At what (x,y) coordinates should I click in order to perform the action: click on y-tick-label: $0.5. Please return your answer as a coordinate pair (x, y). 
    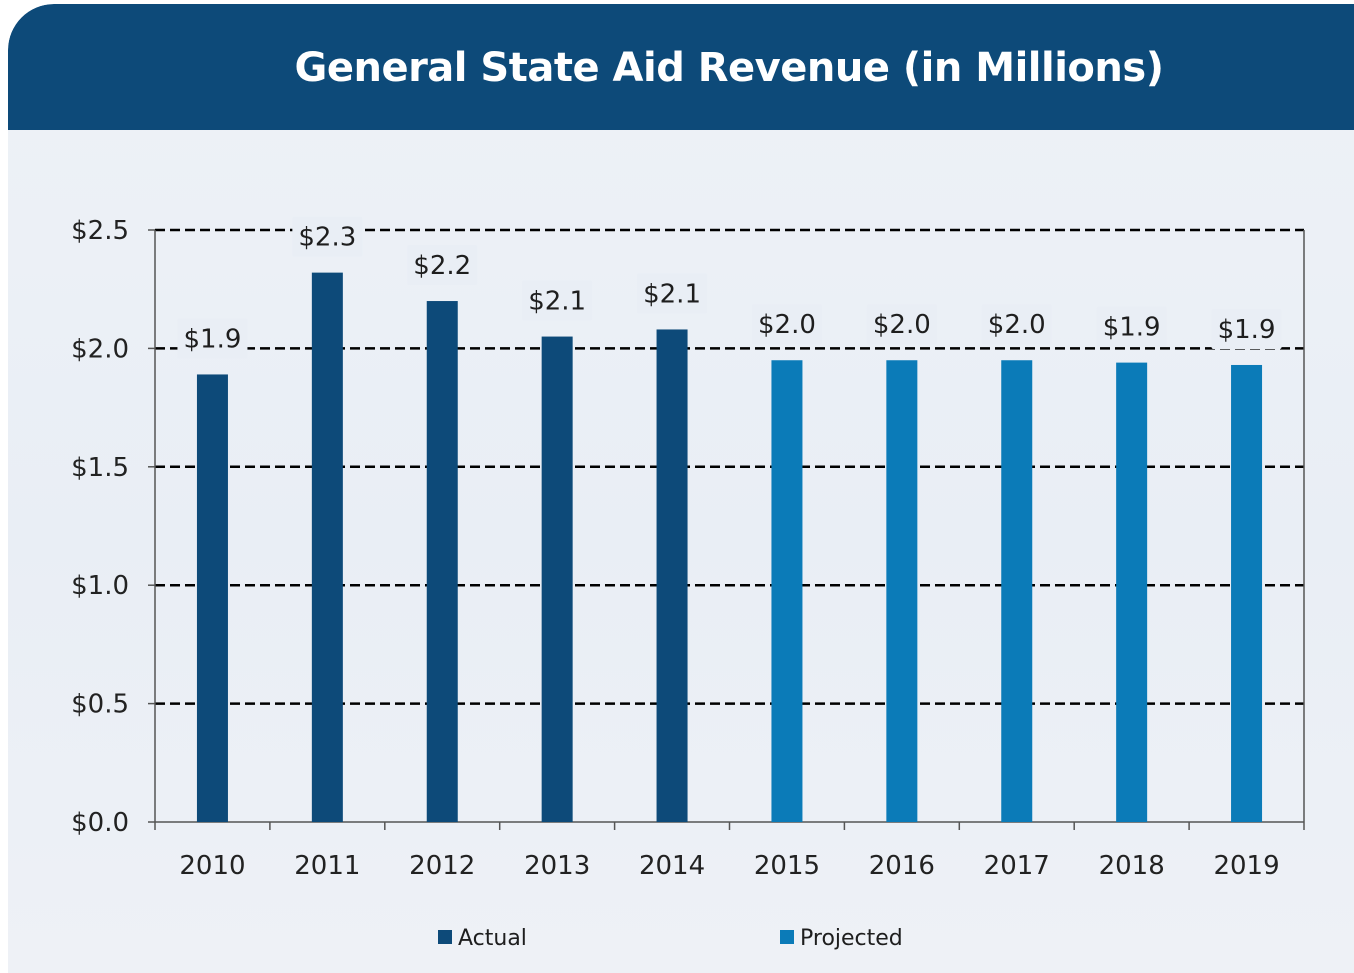
    Looking at the image, I should click on (100, 705).